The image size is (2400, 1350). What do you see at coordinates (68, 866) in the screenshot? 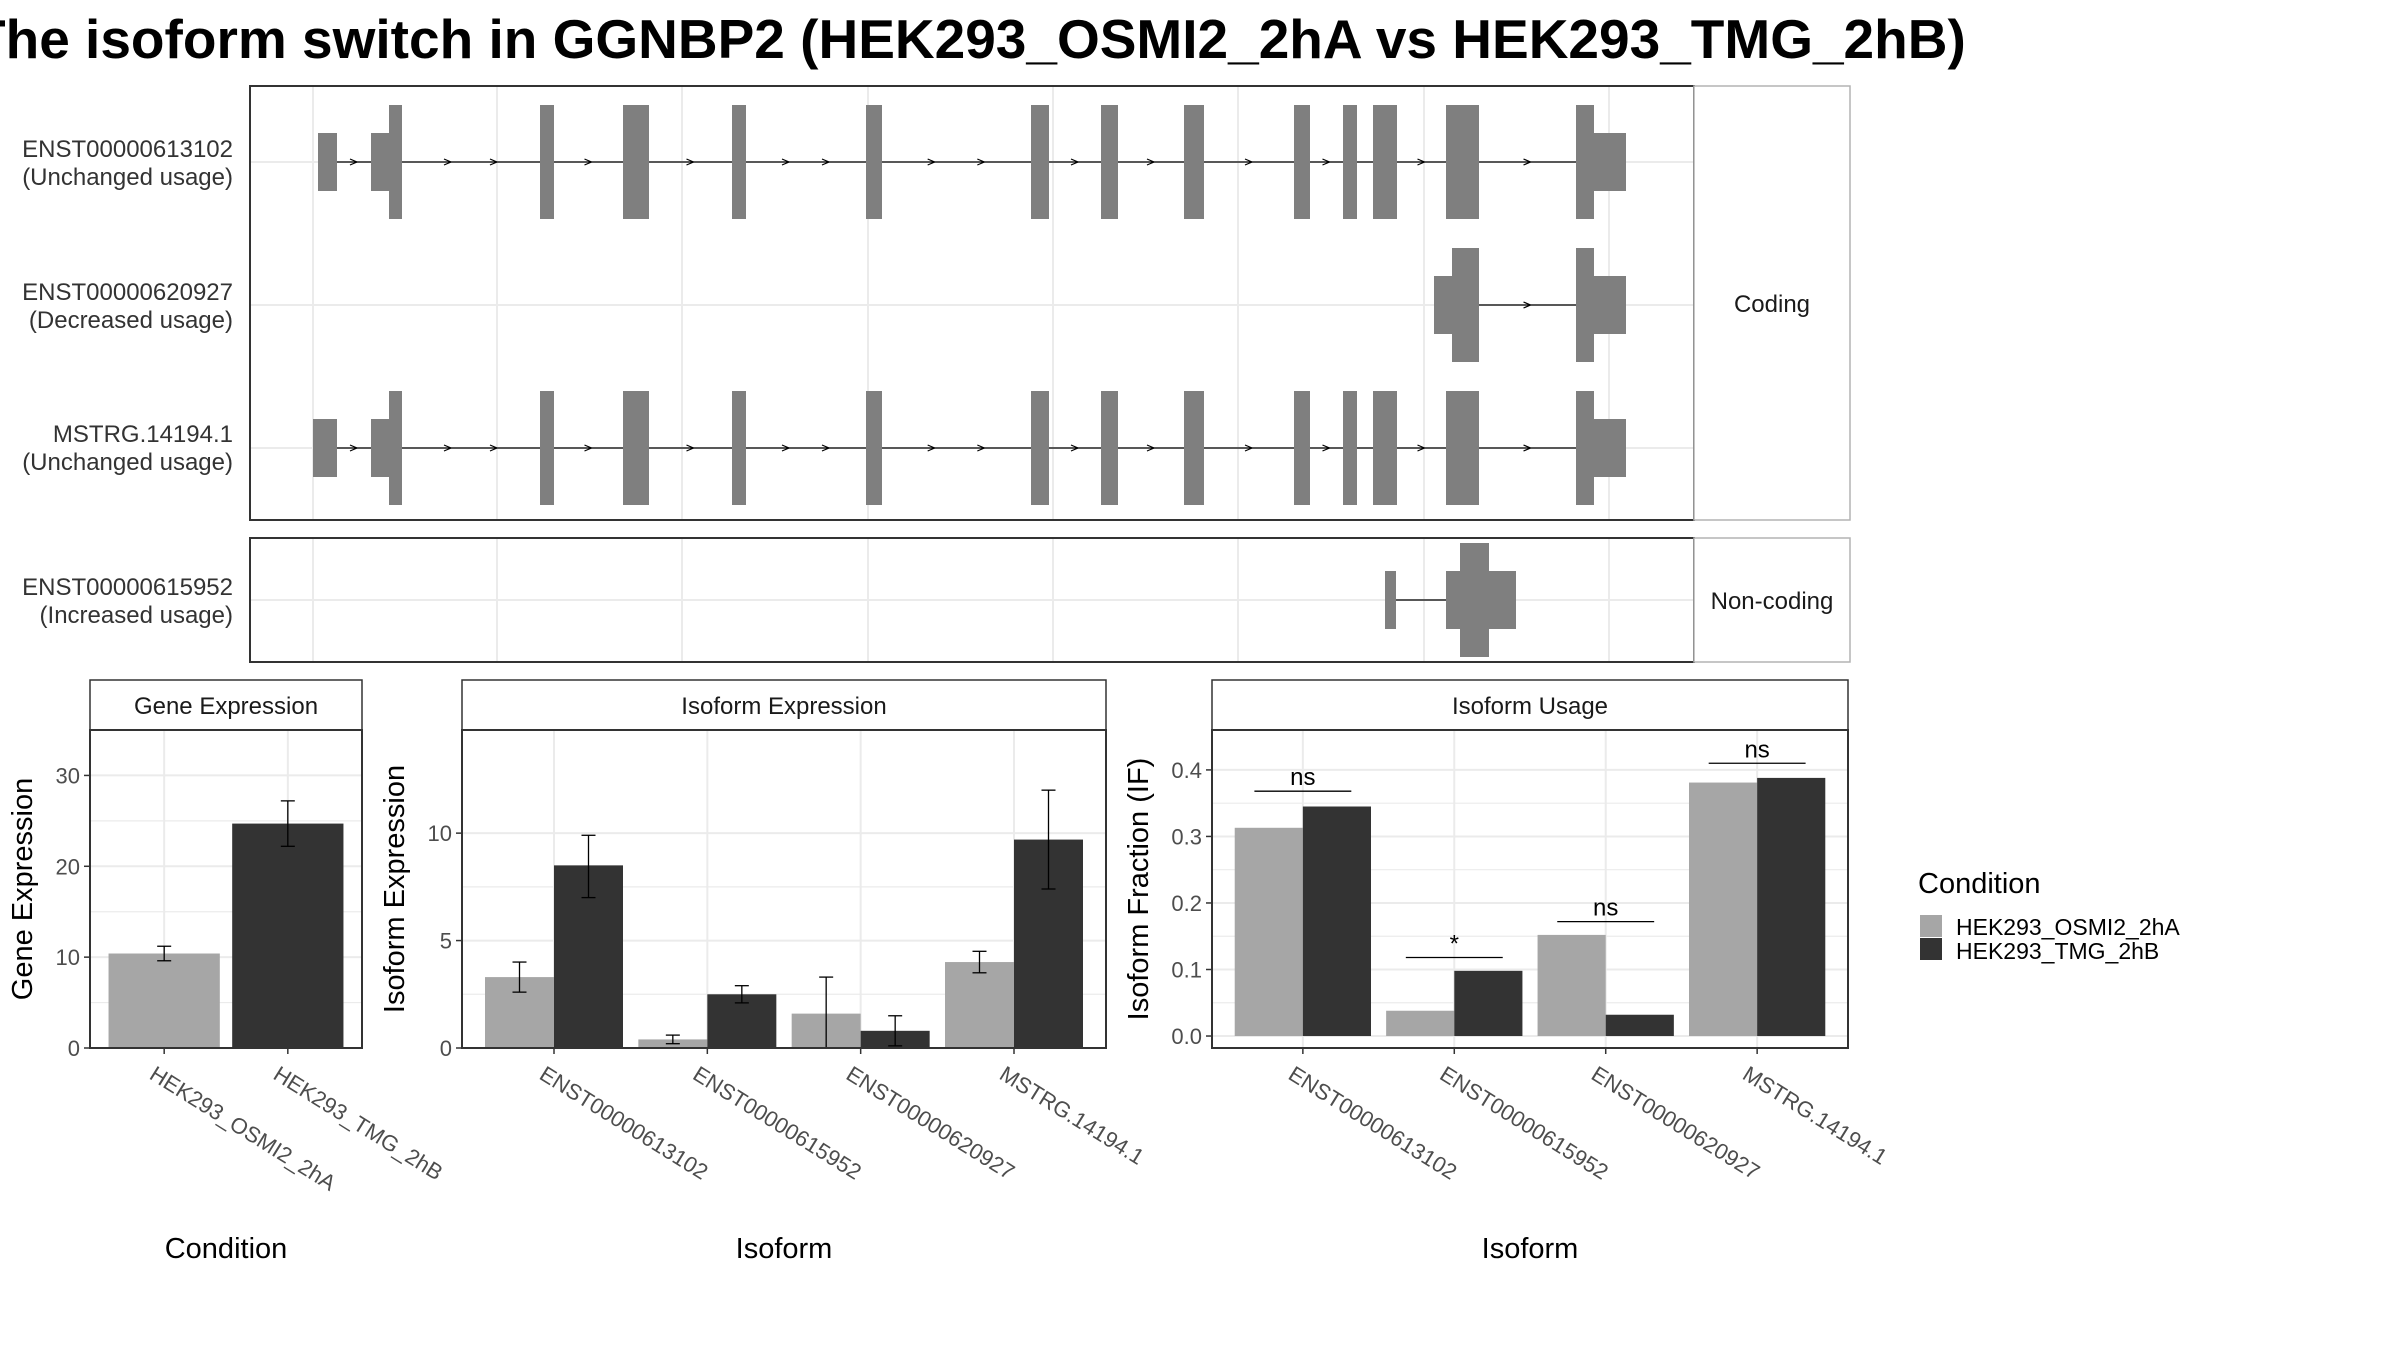
I see `y-tick-label: 20` at bounding box center [68, 866].